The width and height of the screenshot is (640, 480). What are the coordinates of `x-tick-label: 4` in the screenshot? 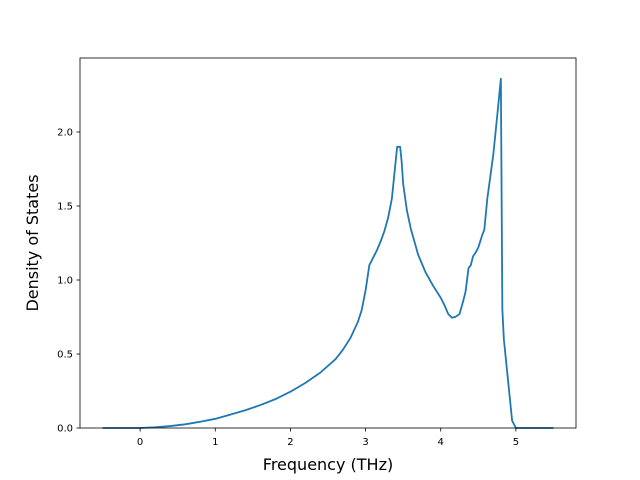 It's located at (441, 442).